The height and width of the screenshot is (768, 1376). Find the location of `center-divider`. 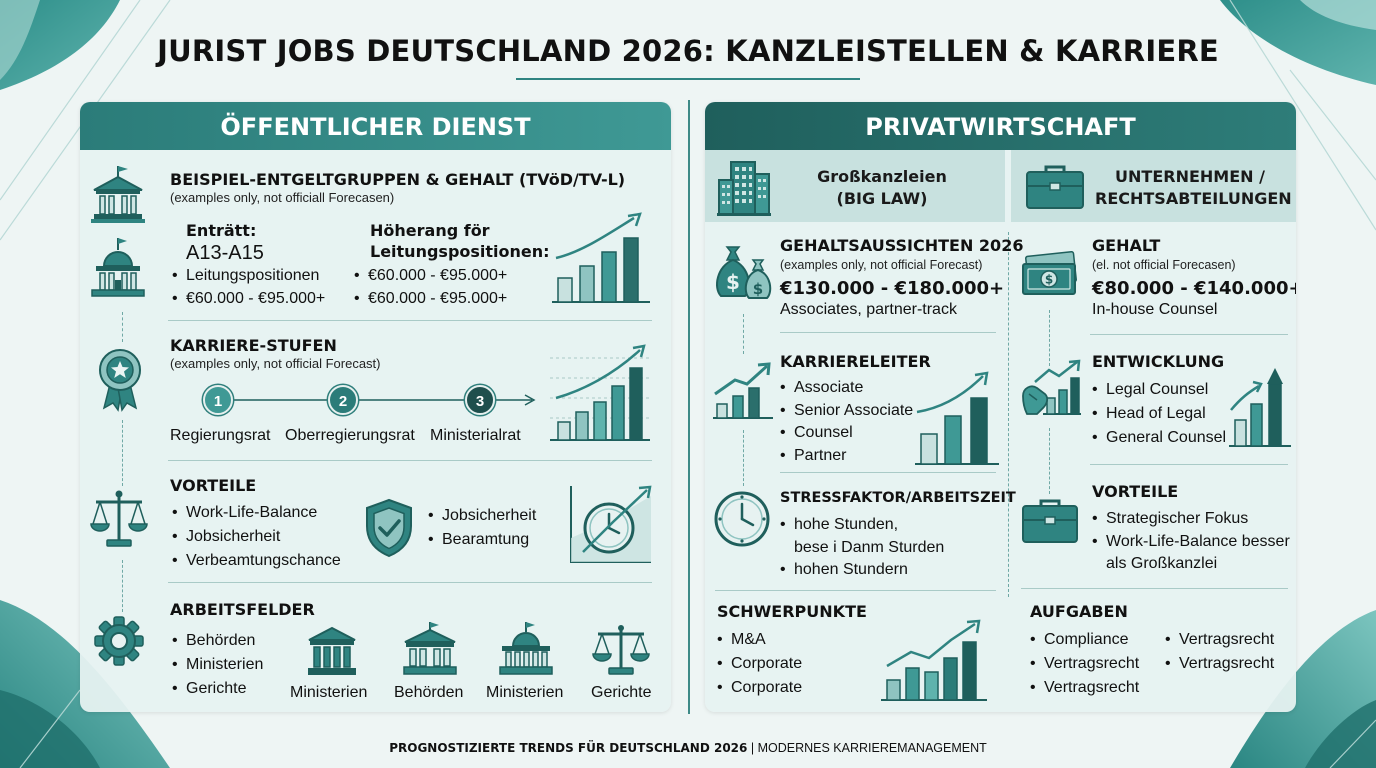

center-divider is located at coordinates (689, 407).